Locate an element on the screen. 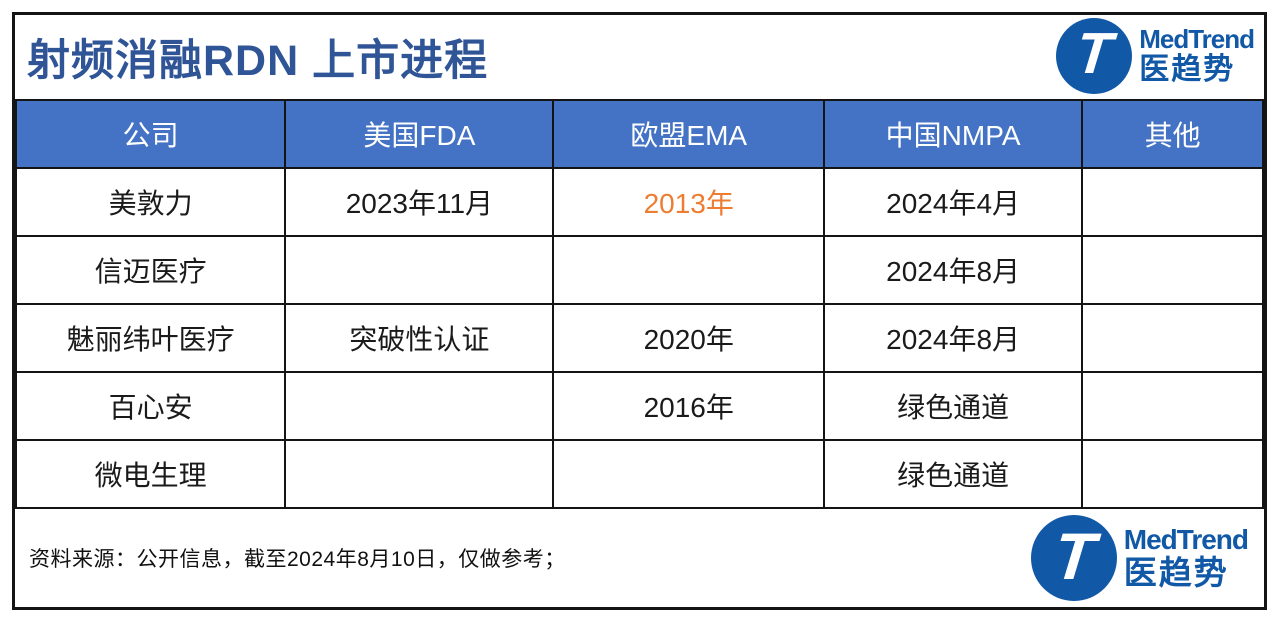 This screenshot has width=1280, height=624. ema-cell: 2016年 is located at coordinates (689, 406).